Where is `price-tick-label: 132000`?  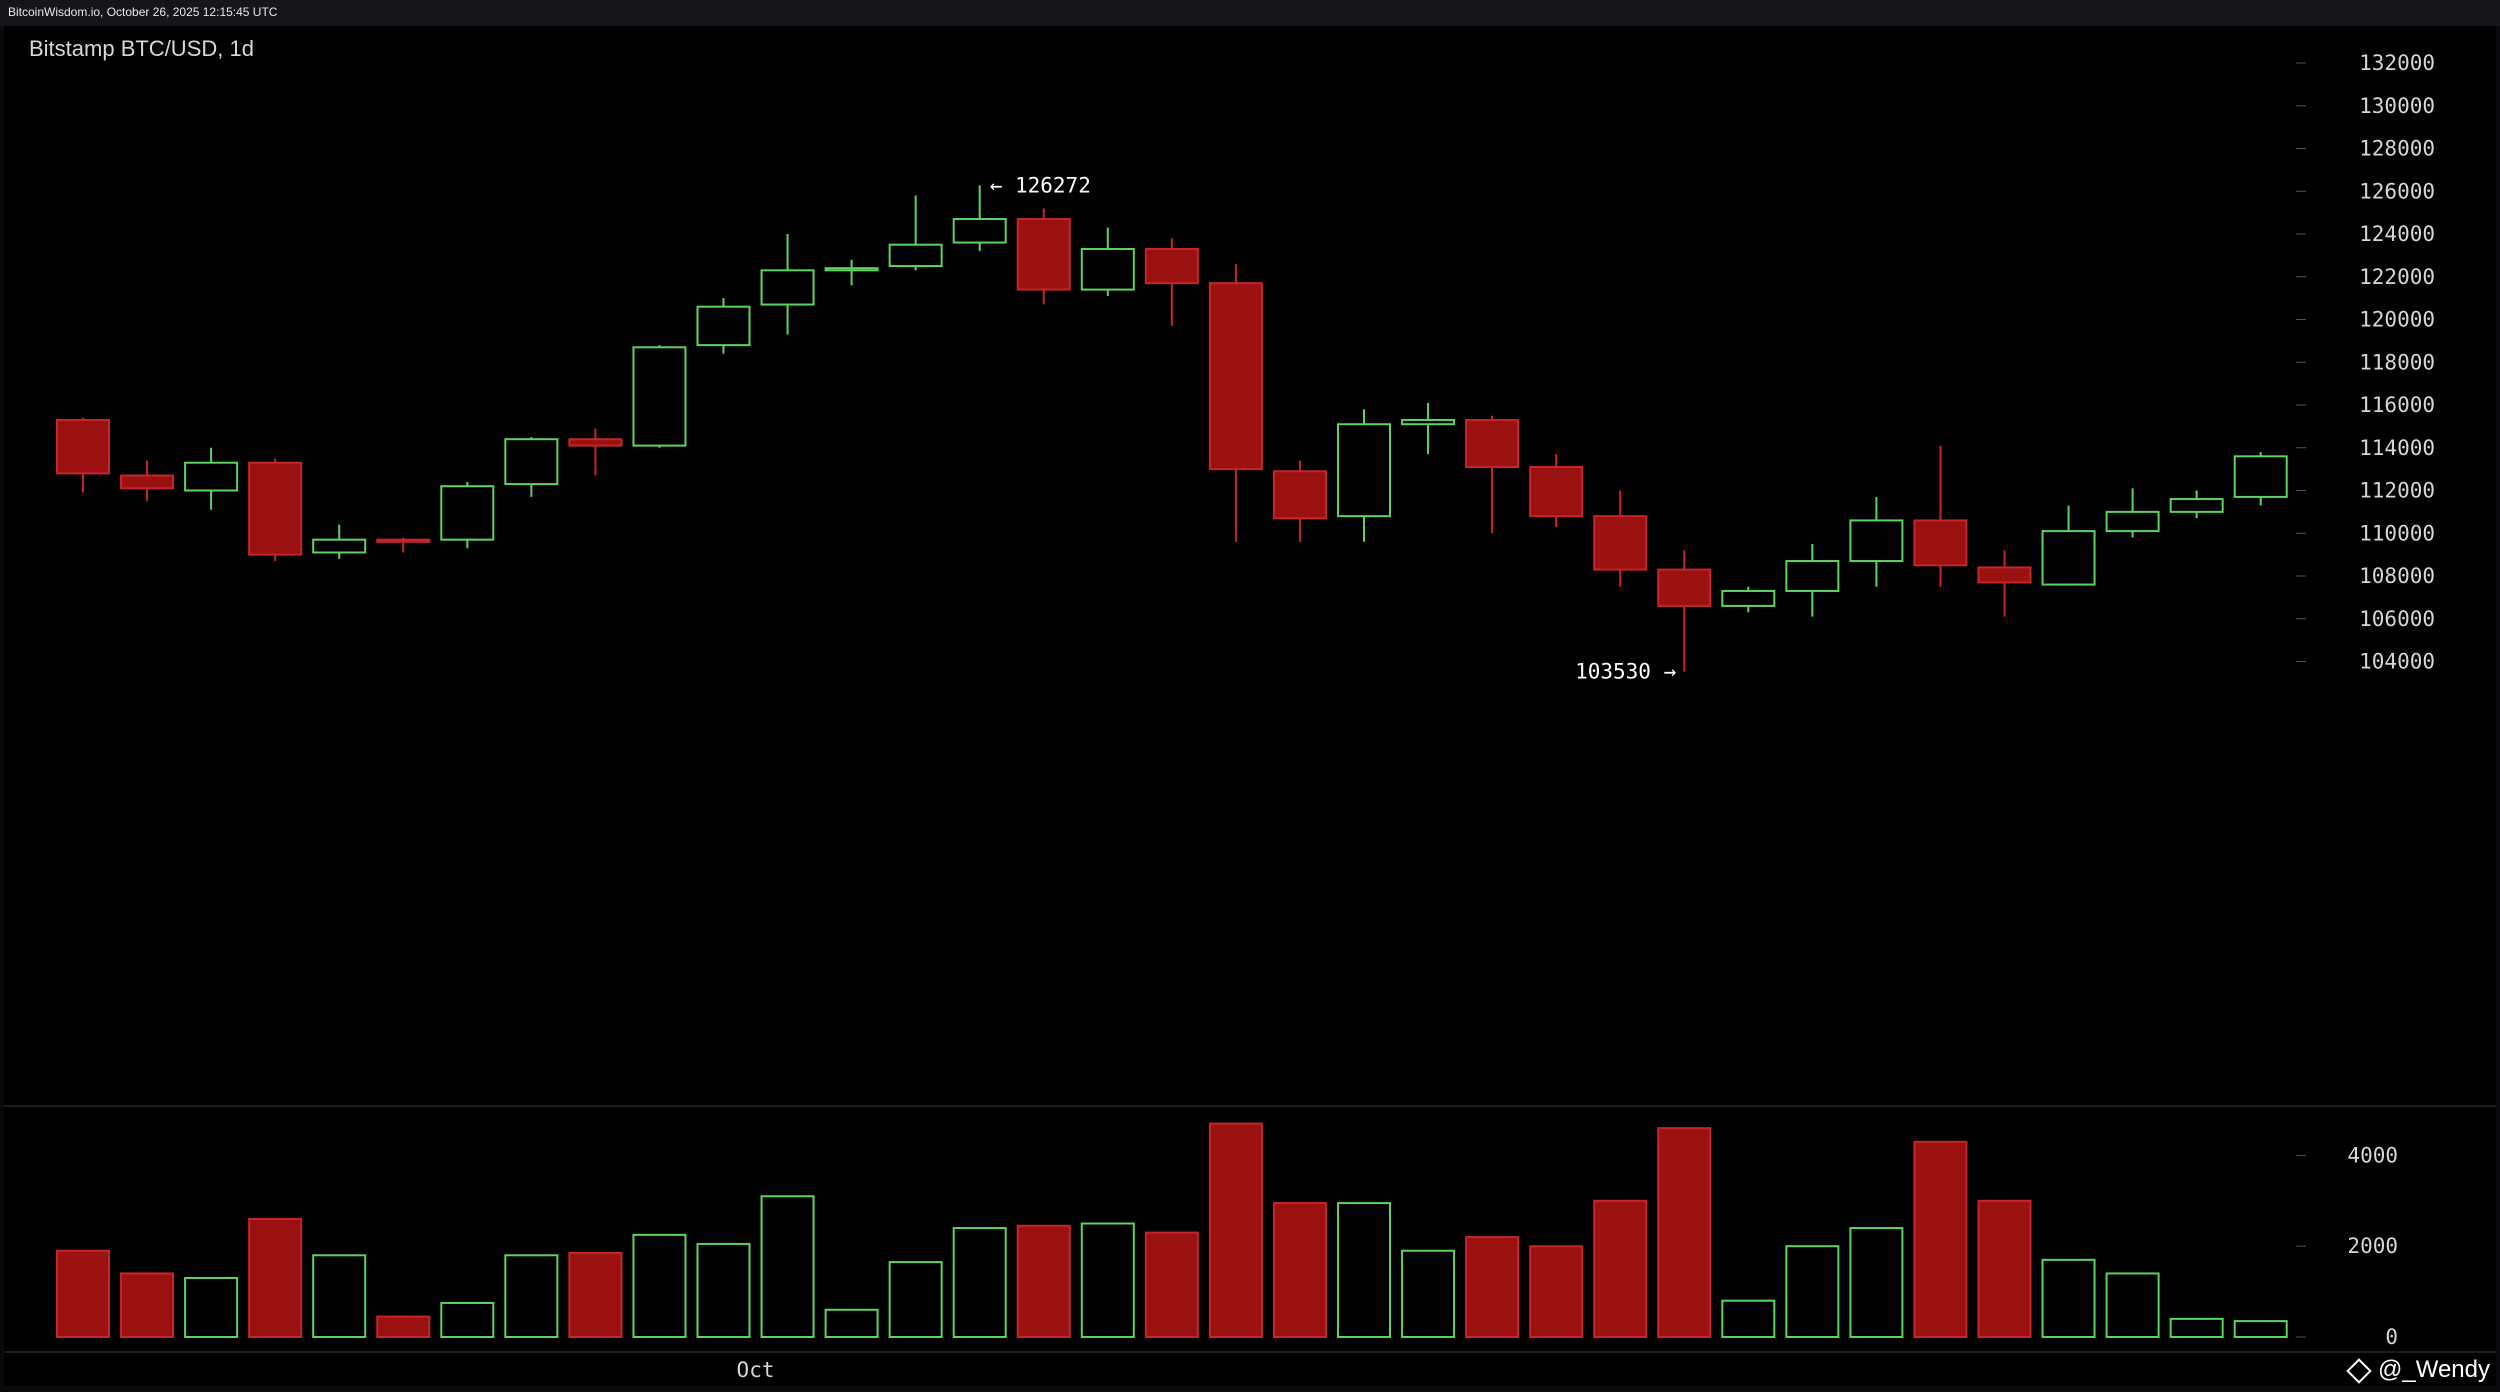
price-tick-label: 132000 is located at coordinates (2397, 63).